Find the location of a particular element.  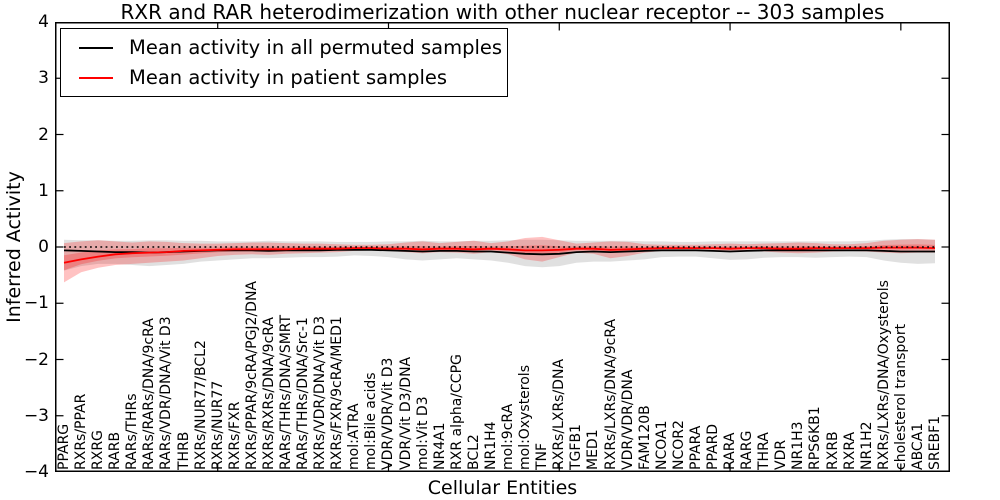

x-category-label: RXRs/FXR is located at coordinates (234, 435).